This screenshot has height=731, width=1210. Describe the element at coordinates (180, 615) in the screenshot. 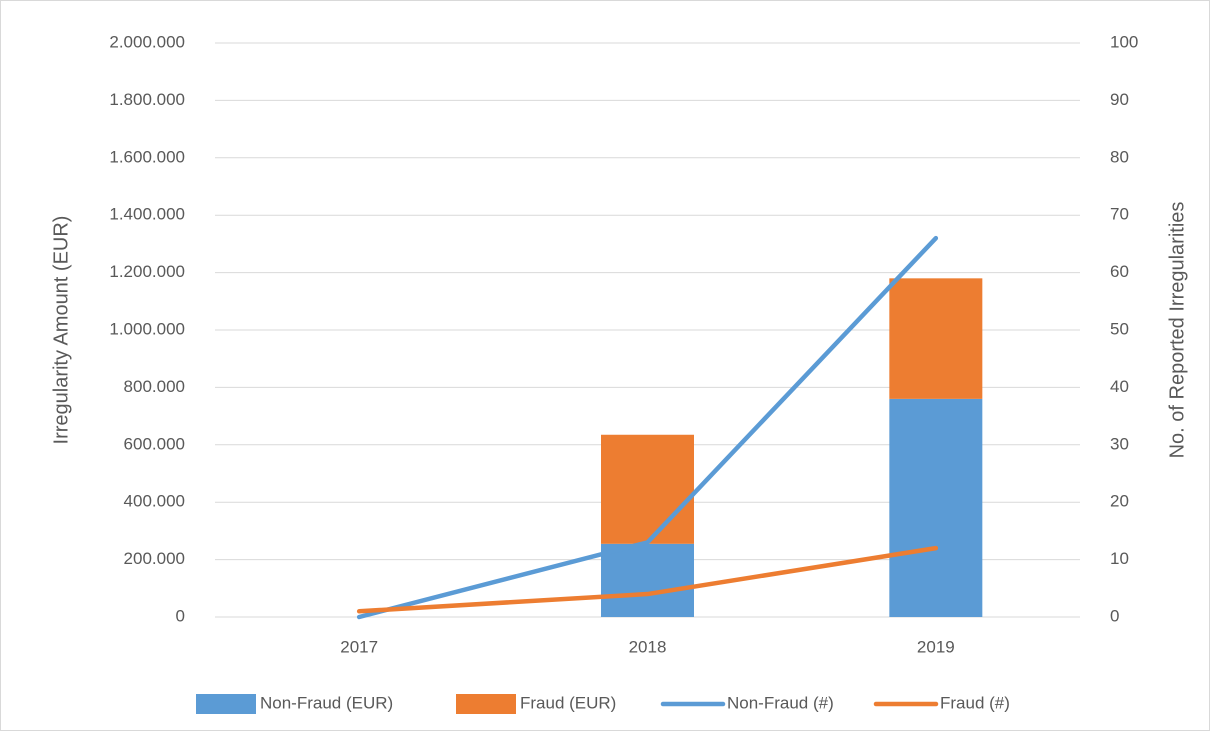

I see `y-tick-label: 0` at that location.